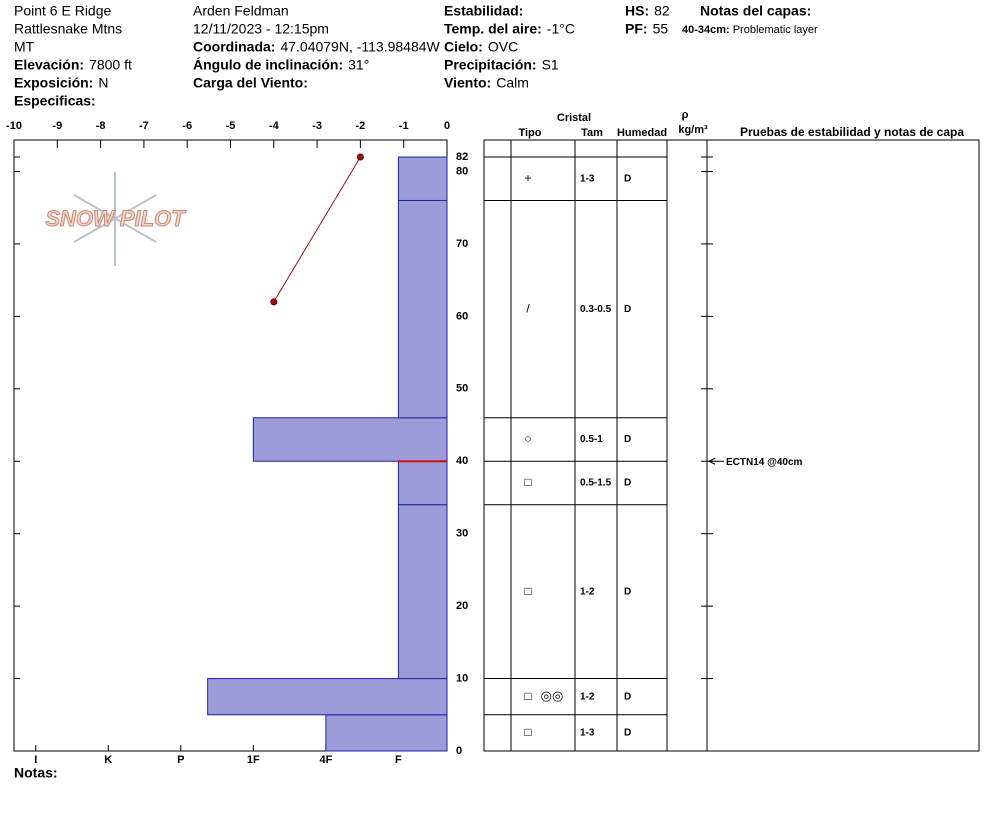 The height and width of the screenshot is (840, 994). Describe the element at coordinates (101, 126) in the screenshot. I see `temperature-tick-label: -8` at that location.